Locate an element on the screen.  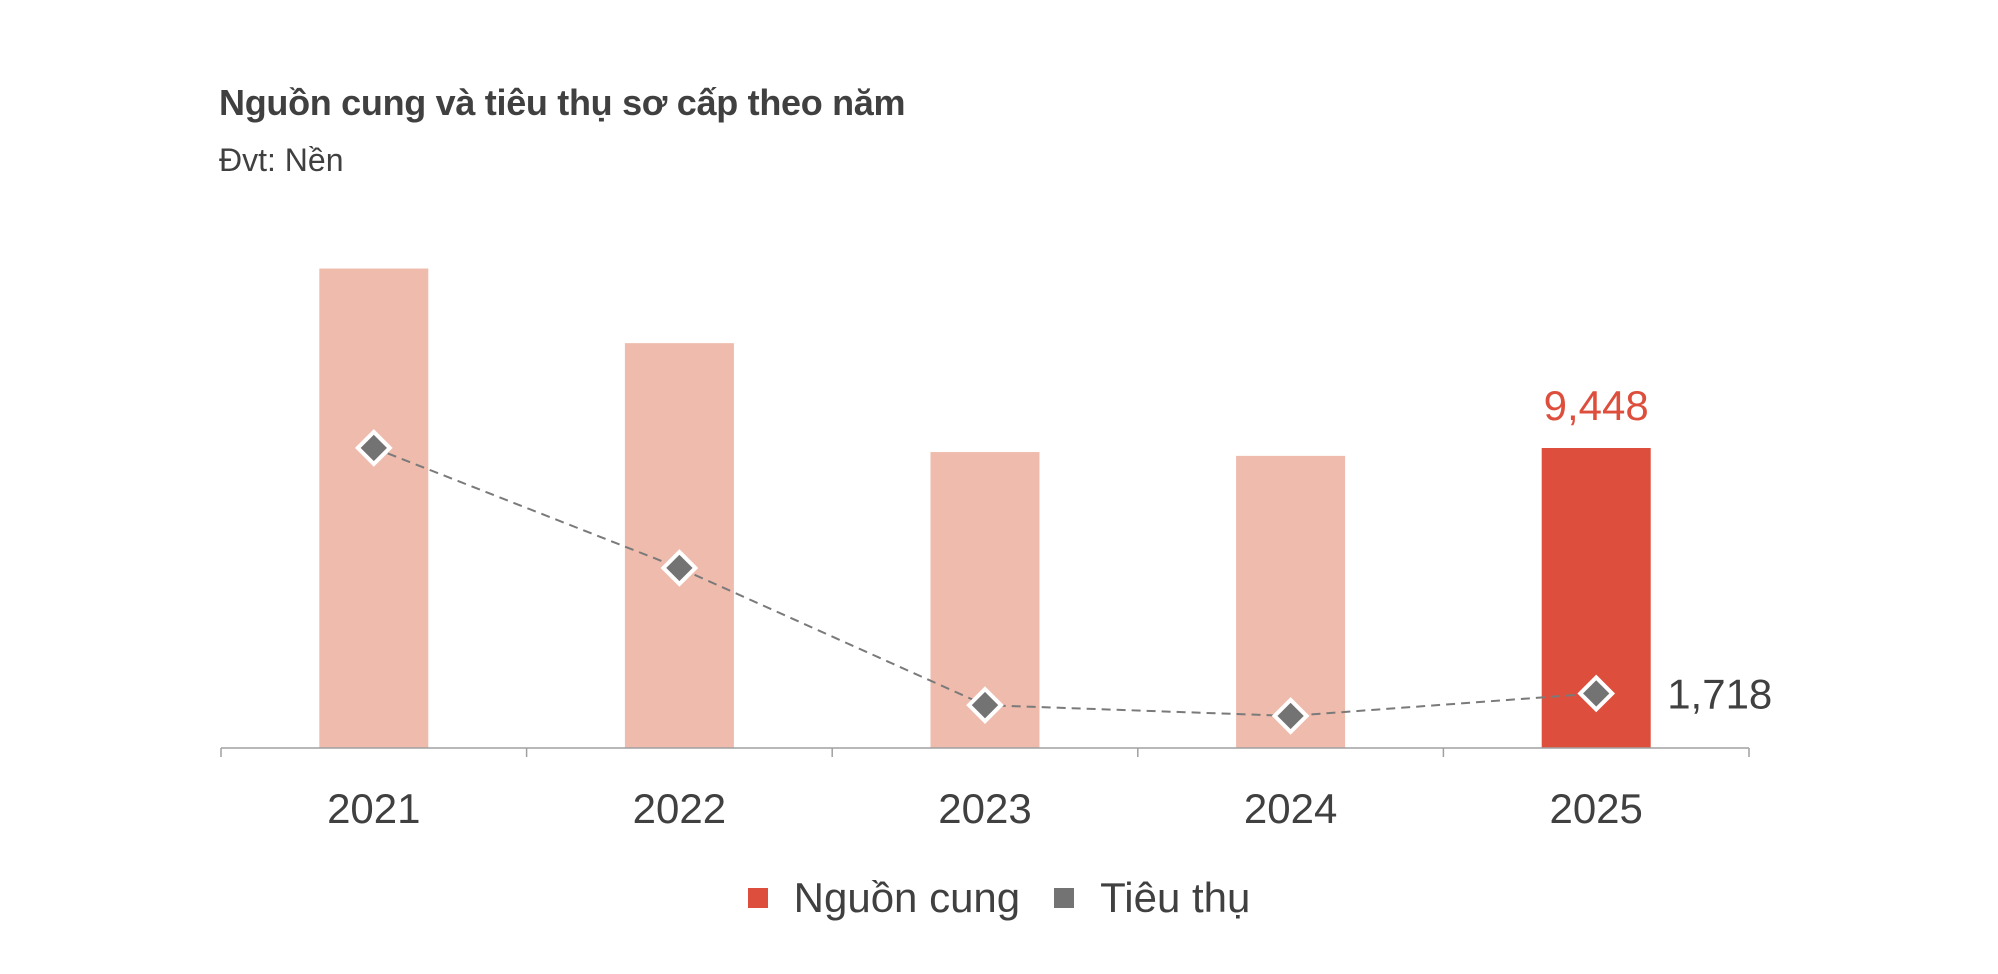
chart-subtitle-unit: Đvt: Nền is located at coordinates (281, 160).